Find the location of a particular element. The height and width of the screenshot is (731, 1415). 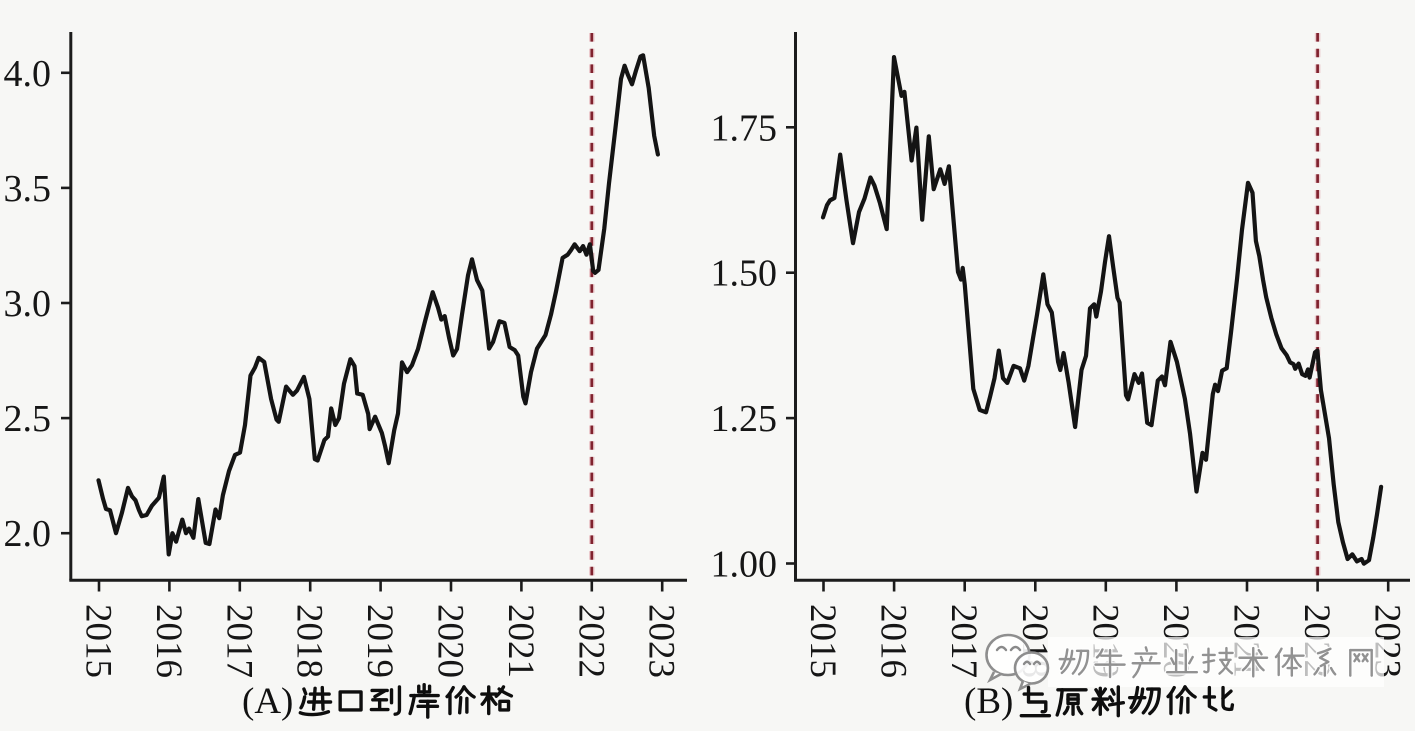

svg-text: 1.75 is located at coordinates (744, 128).